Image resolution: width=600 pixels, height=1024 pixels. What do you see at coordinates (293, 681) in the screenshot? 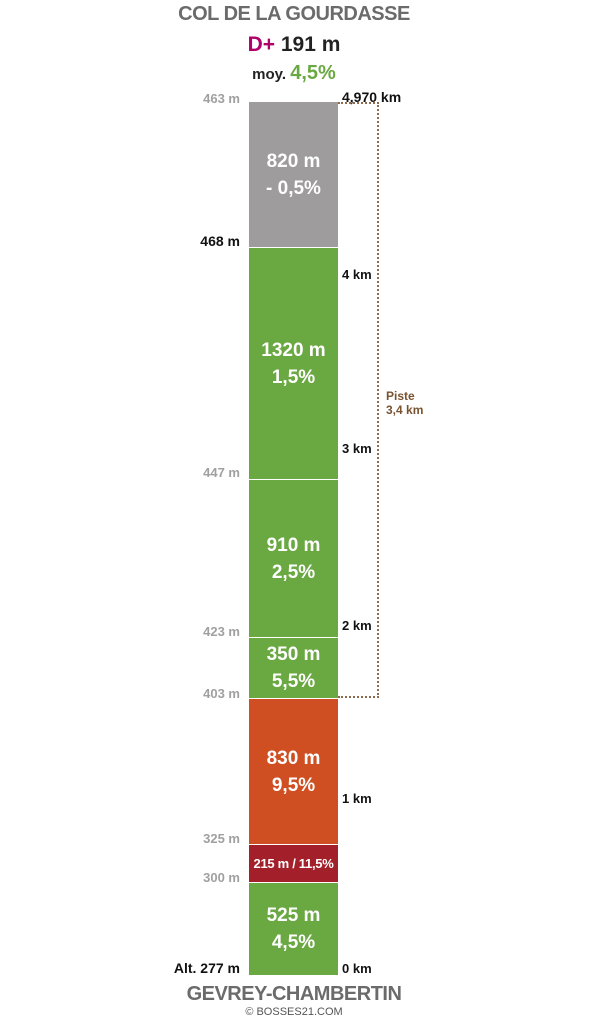
I see `segment-gradient: 5,5%` at bounding box center [293, 681].